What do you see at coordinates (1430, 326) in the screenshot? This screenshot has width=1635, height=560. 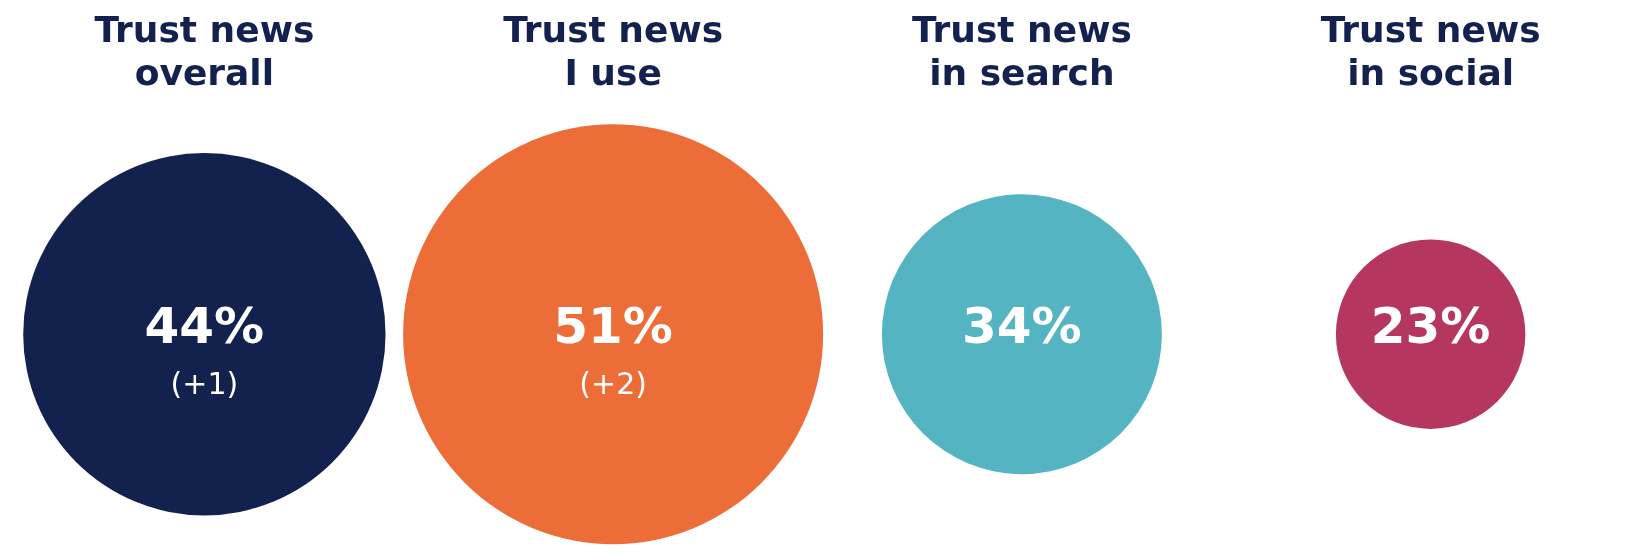 I see `data-label: 23%` at bounding box center [1430, 326].